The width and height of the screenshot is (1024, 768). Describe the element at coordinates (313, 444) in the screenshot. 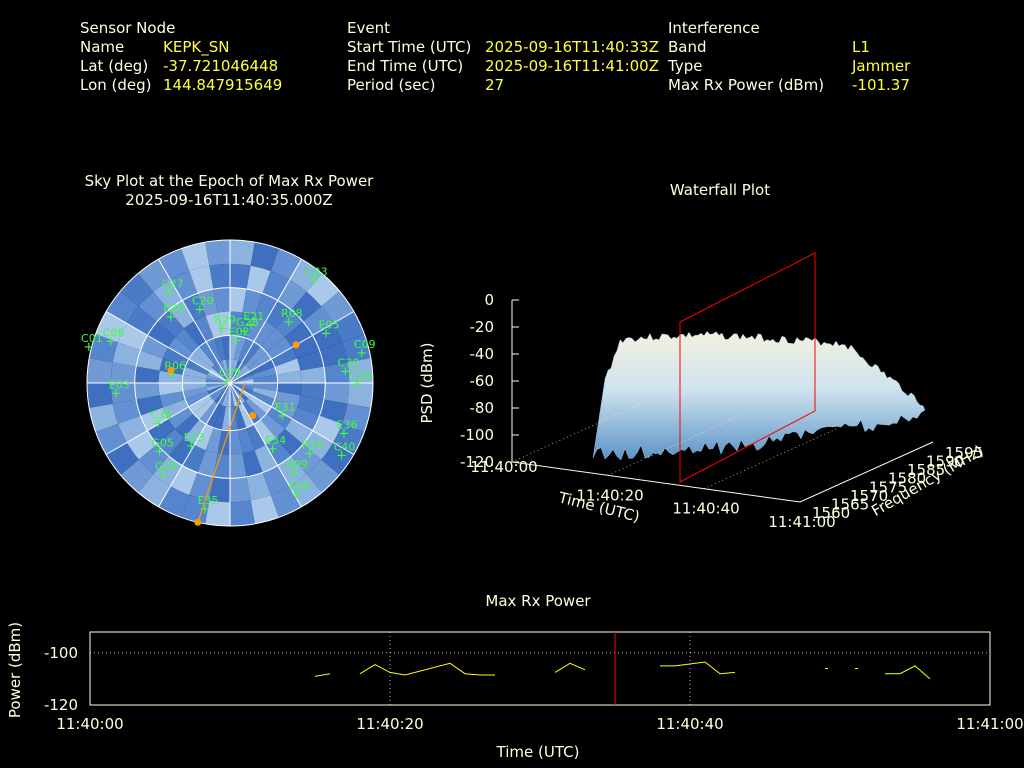

I see `satellite-label: R18` at that location.